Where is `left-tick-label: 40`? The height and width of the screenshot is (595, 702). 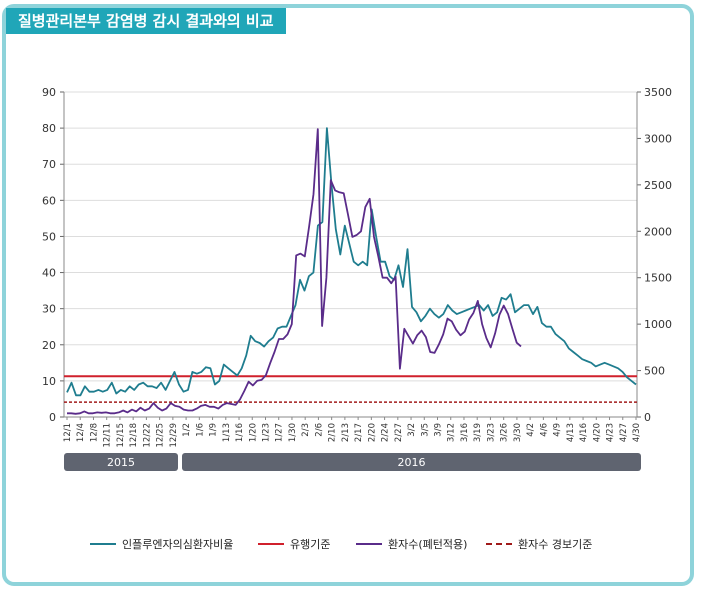
left-tick-label: 40 is located at coordinates (49, 273).